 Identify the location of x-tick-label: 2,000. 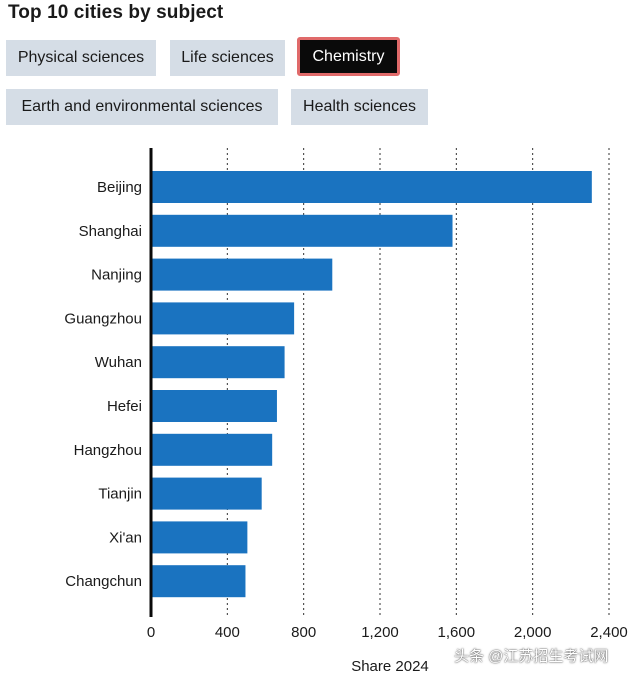
(533, 632).